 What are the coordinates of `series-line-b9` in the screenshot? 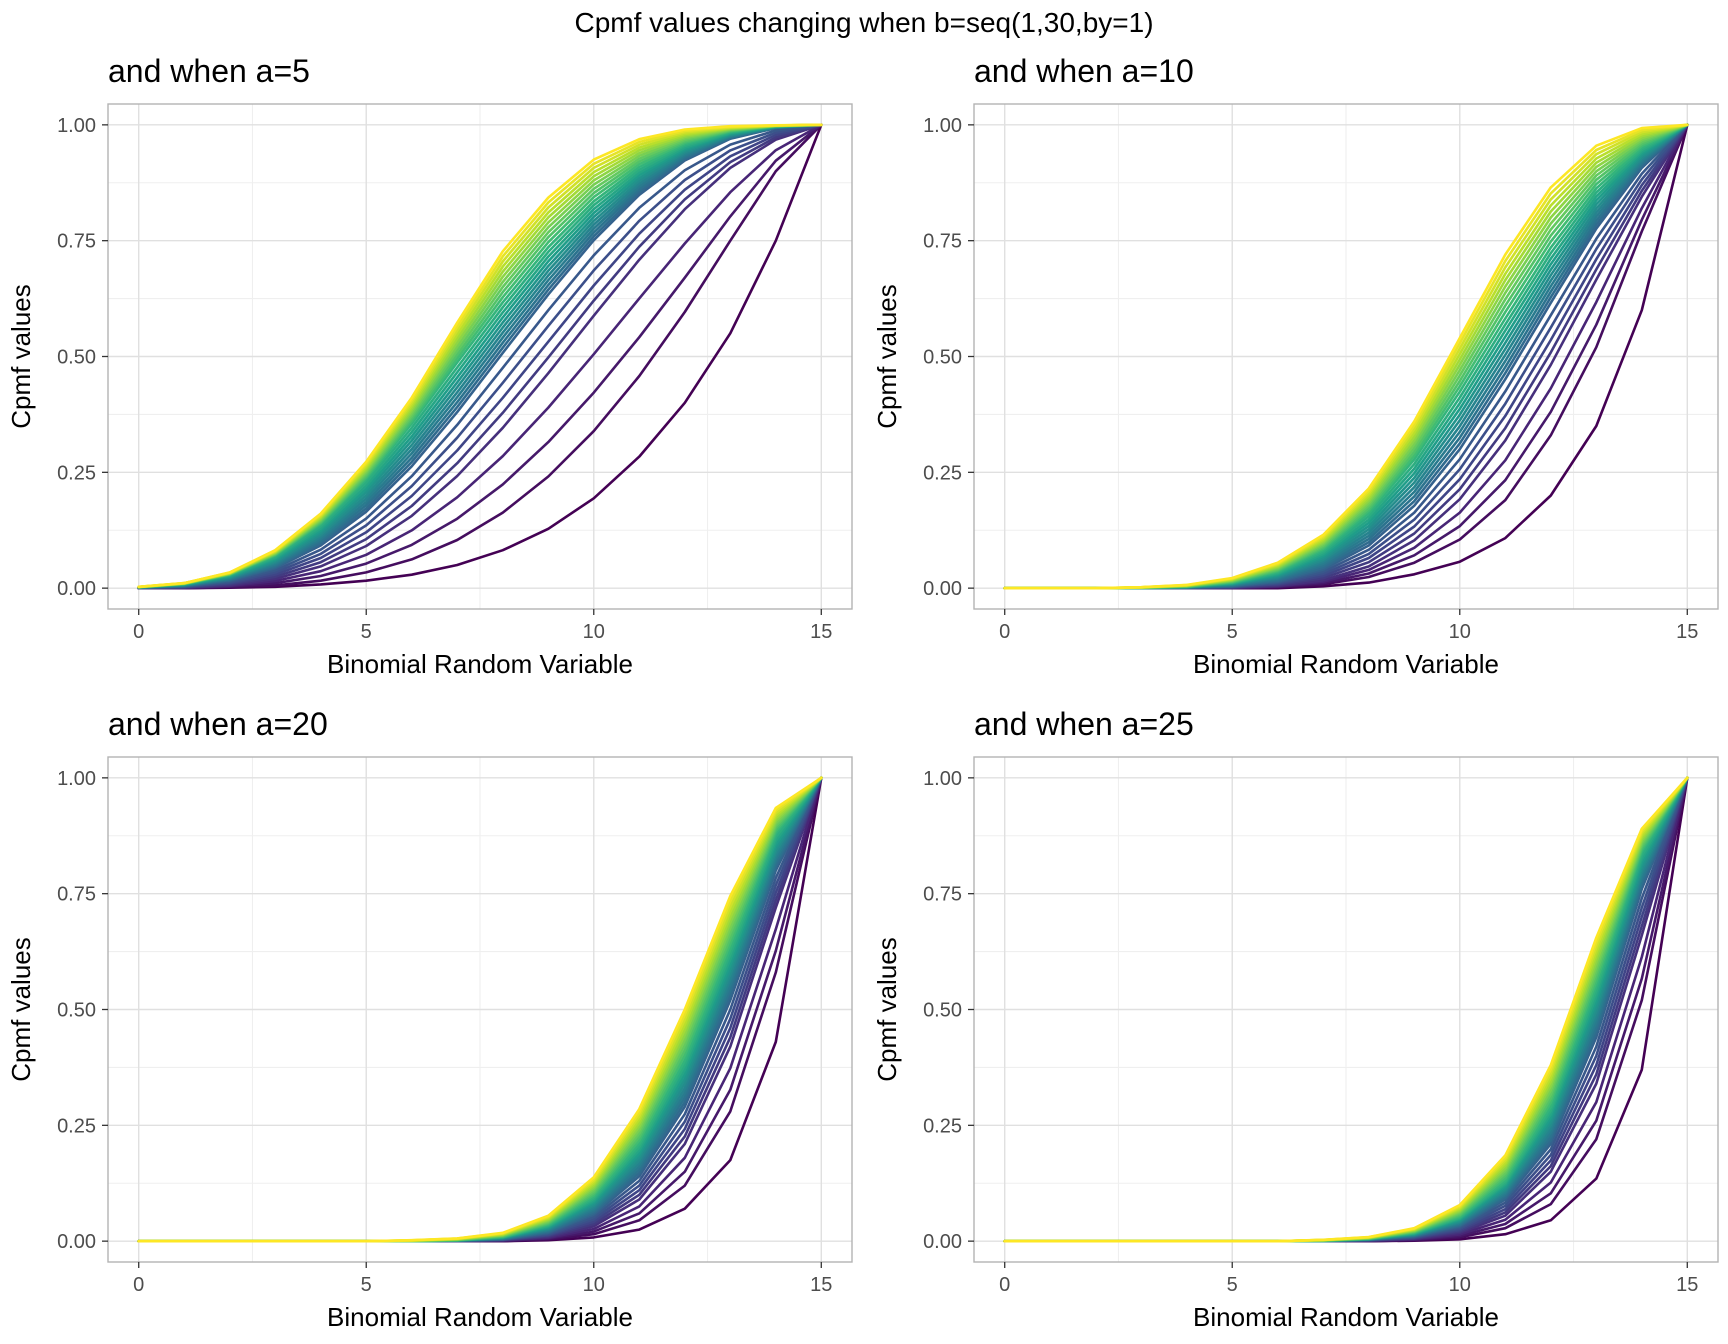 It's located at (480, 356).